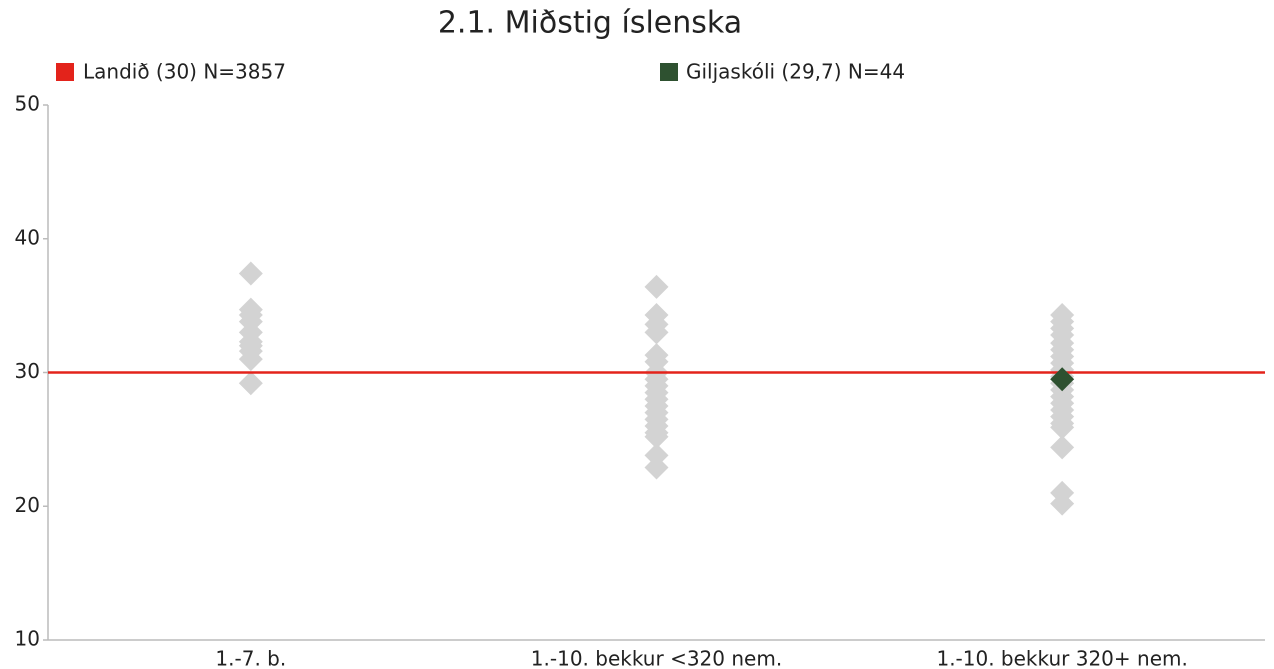  Describe the element at coordinates (27, 505) in the screenshot. I see `y-tick-label: 20` at that location.